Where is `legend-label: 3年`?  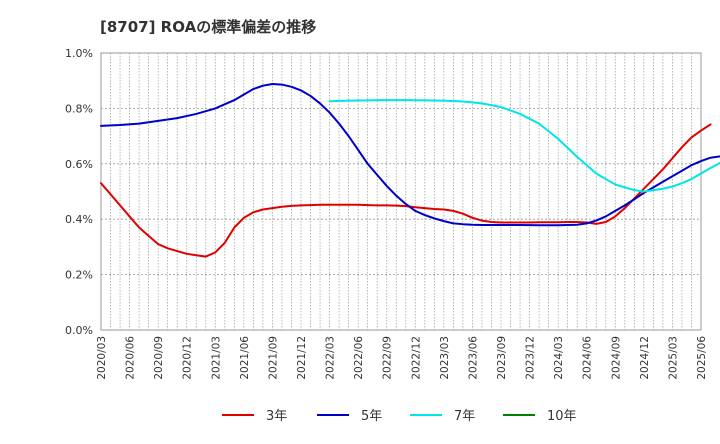
legend-label: 3年 is located at coordinates (276, 416).